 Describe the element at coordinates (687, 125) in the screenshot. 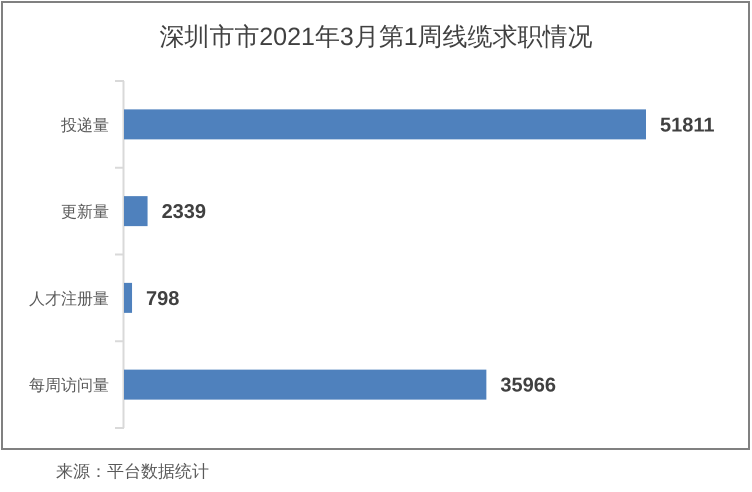

I see `data-label: 51811` at that location.